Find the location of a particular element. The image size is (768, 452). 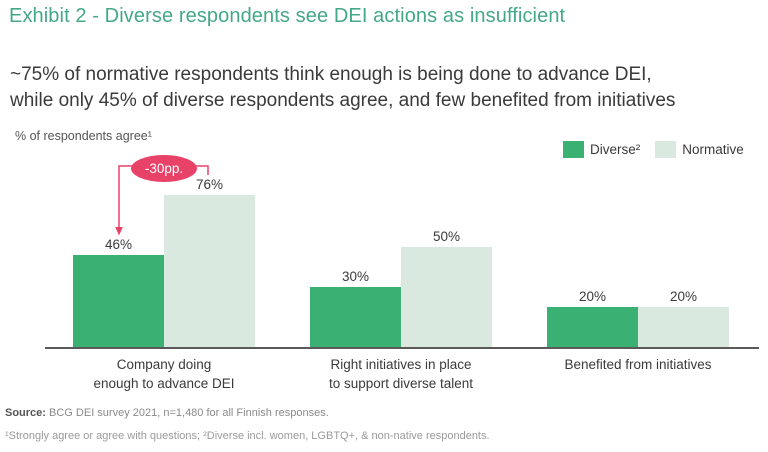

legend-item-normative: Normative is located at coordinates (699, 149).